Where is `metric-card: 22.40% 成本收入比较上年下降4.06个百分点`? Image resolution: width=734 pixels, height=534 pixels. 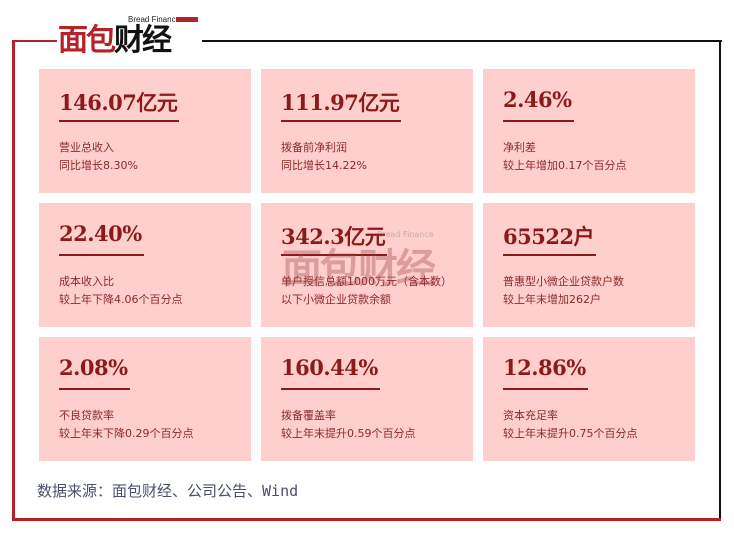 metric-card: 22.40% 成本收入比较上年下降4.06个百分点 is located at coordinates (145, 265).